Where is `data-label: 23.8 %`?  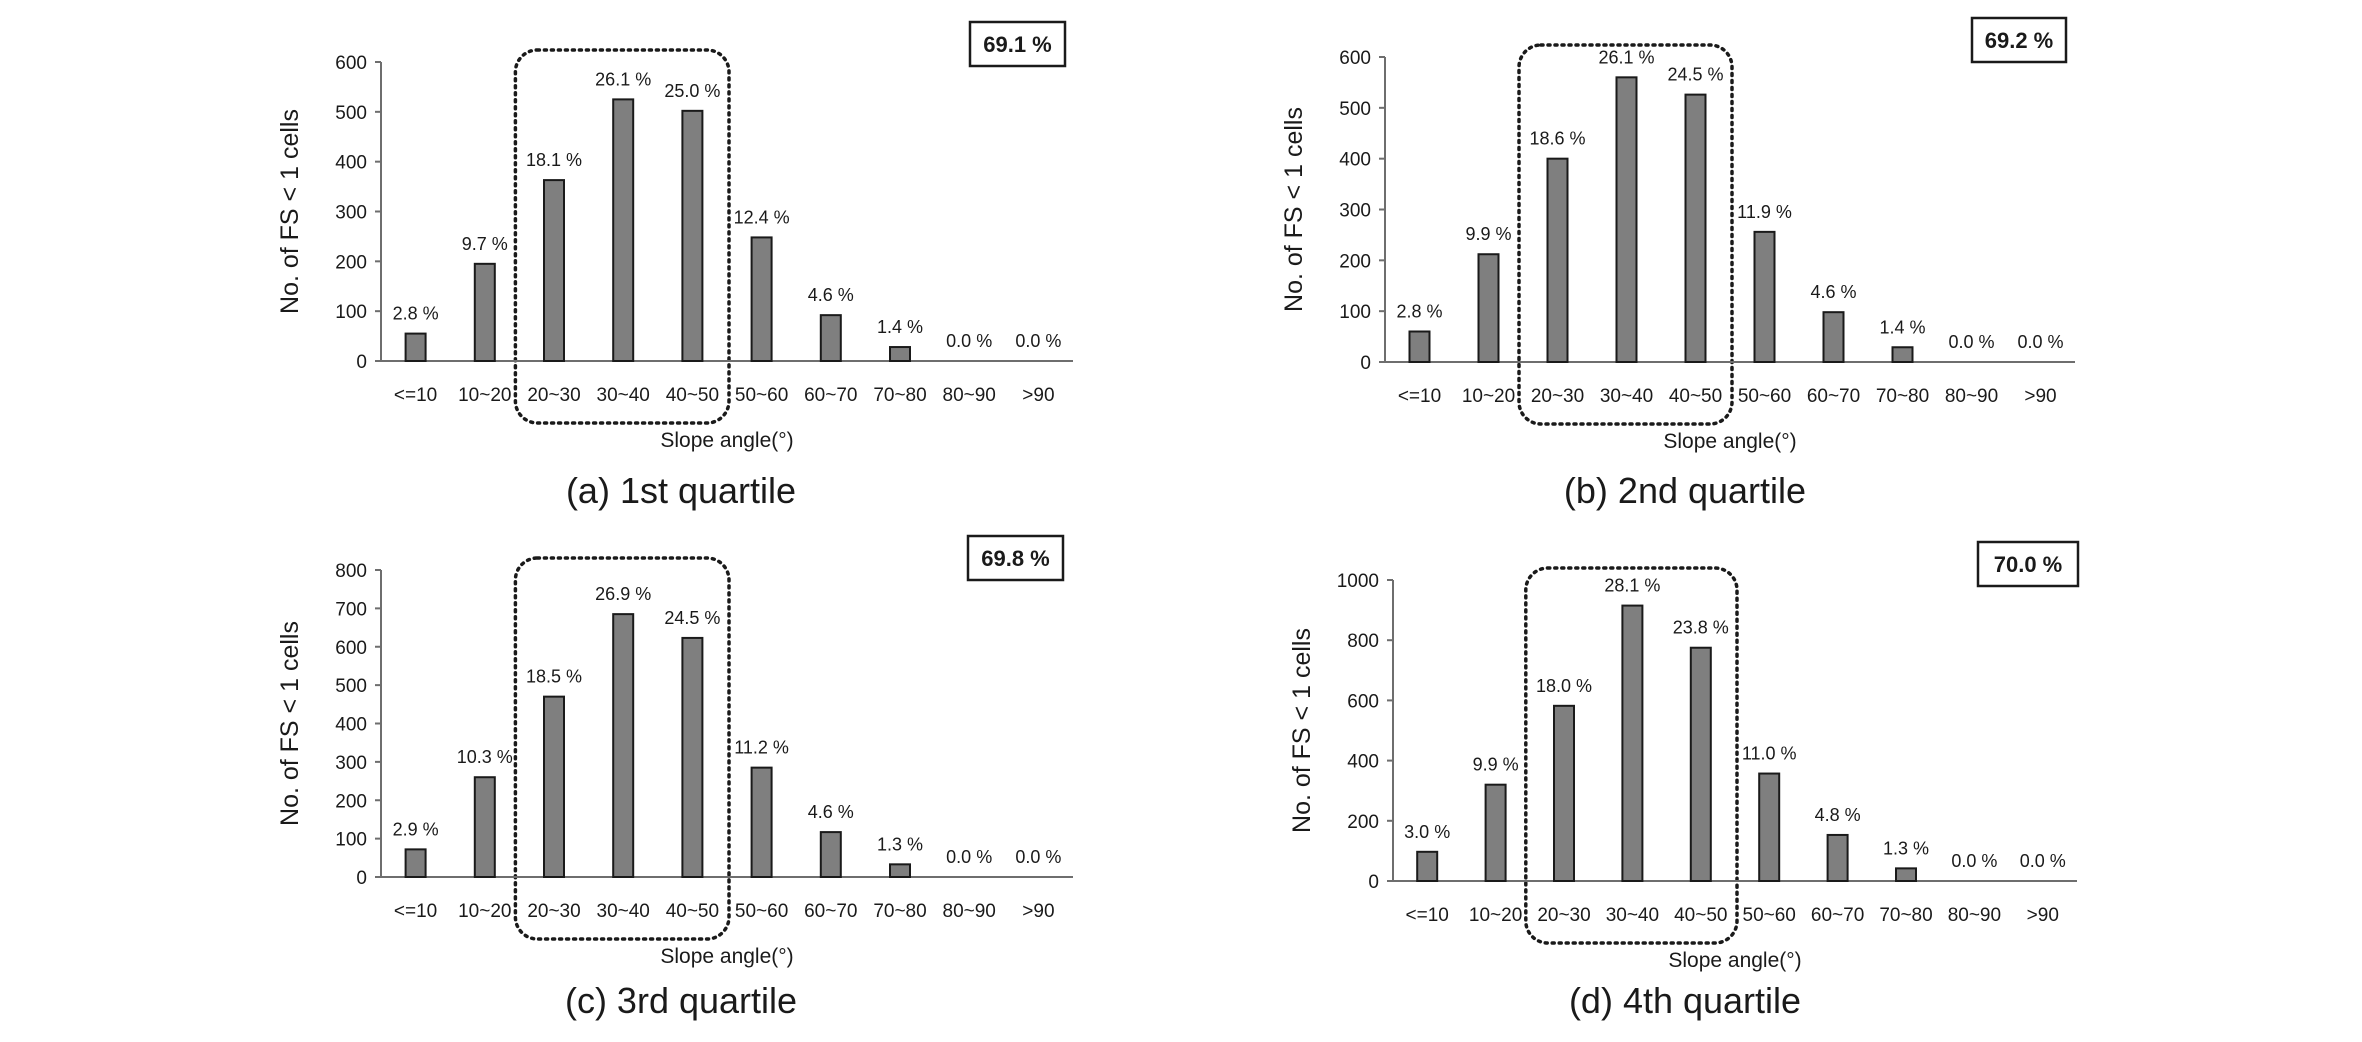
data-label: 23.8 % is located at coordinates (1701, 628).